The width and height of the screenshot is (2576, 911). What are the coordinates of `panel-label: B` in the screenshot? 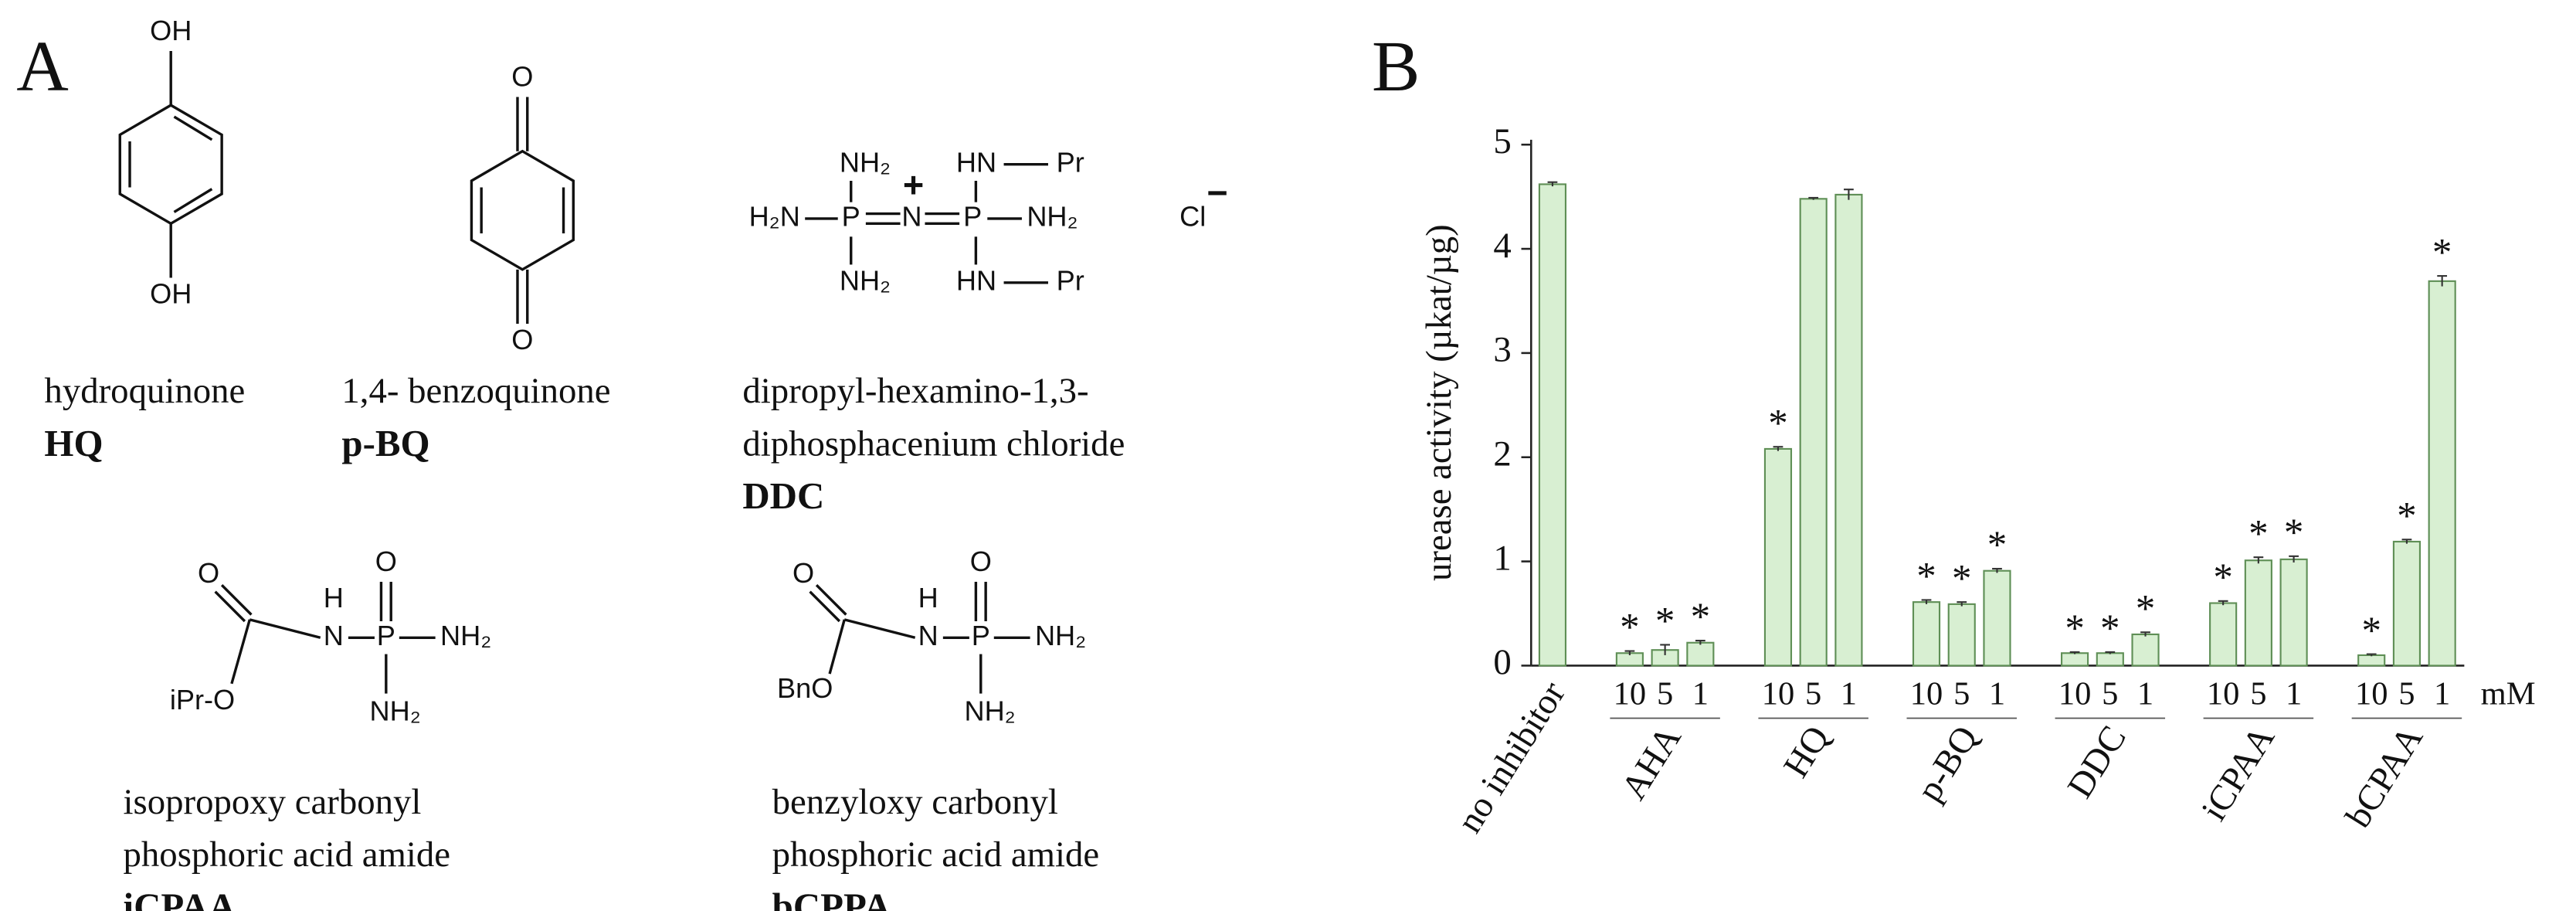 It's located at (1396, 67).